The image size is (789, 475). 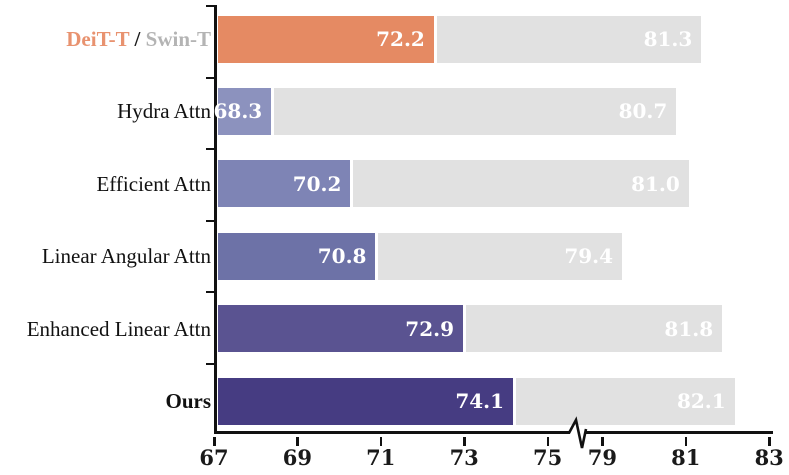 I want to click on primary-value-label: 68.3, so click(x=238, y=111).